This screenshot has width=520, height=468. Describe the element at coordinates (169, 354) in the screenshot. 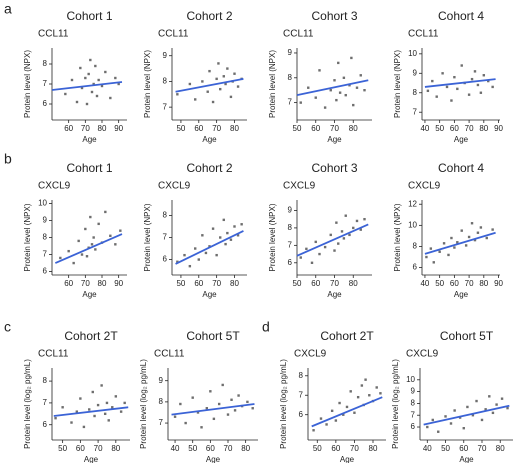

I see `protein-label: CCL11` at that location.